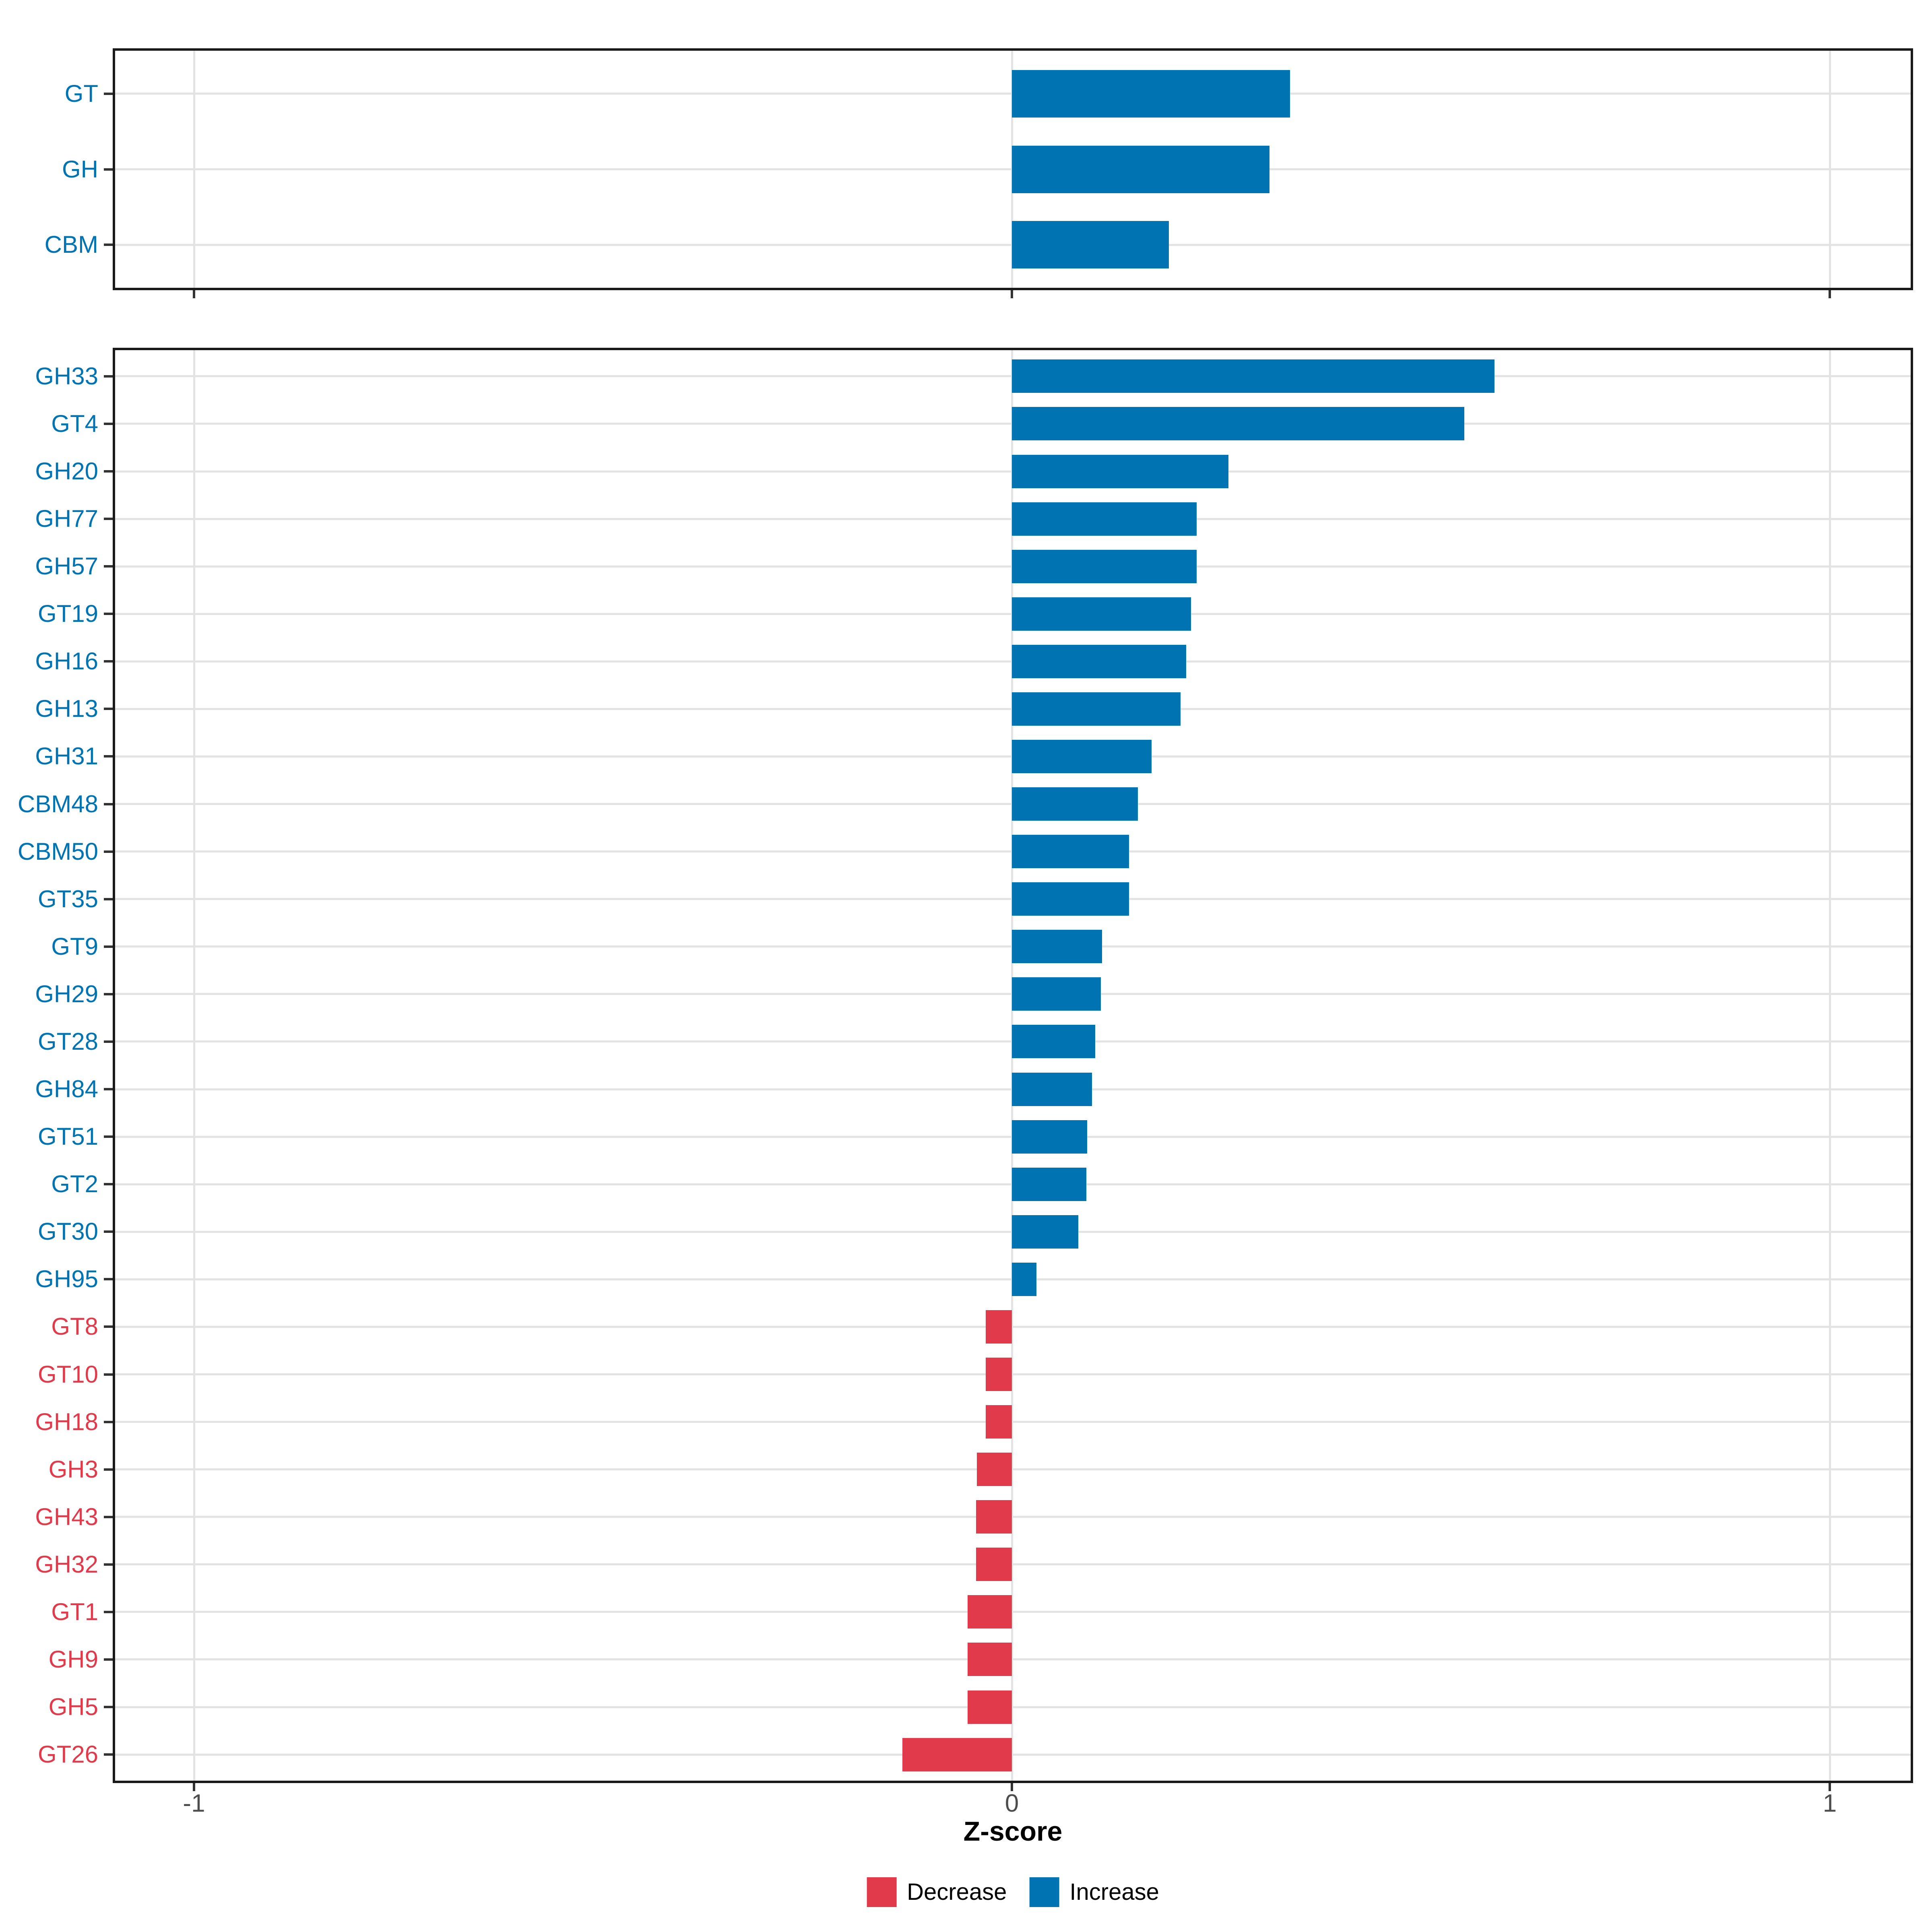 The height and width of the screenshot is (1932, 1932). I want to click on bar-CBM, so click(1090, 245).